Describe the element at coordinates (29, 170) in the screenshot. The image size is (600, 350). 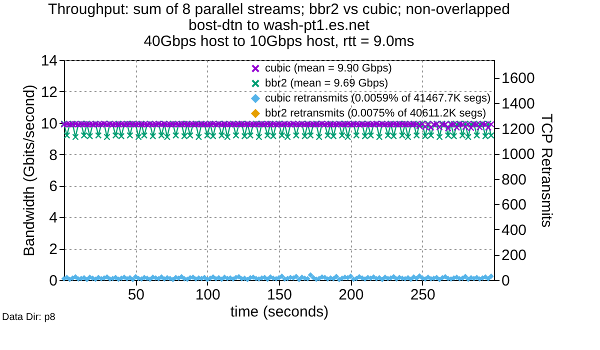
I see `y-axis-title: Bandwidth (Gbits/second)` at that location.